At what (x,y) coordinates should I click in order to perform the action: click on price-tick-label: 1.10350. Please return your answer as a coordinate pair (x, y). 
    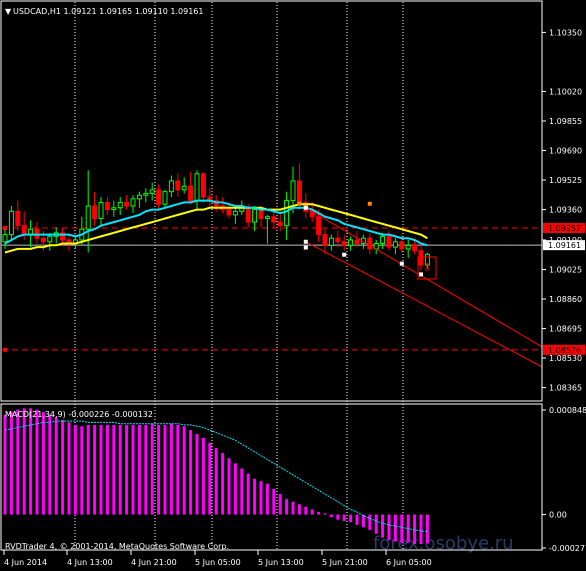
    Looking at the image, I should click on (565, 32).